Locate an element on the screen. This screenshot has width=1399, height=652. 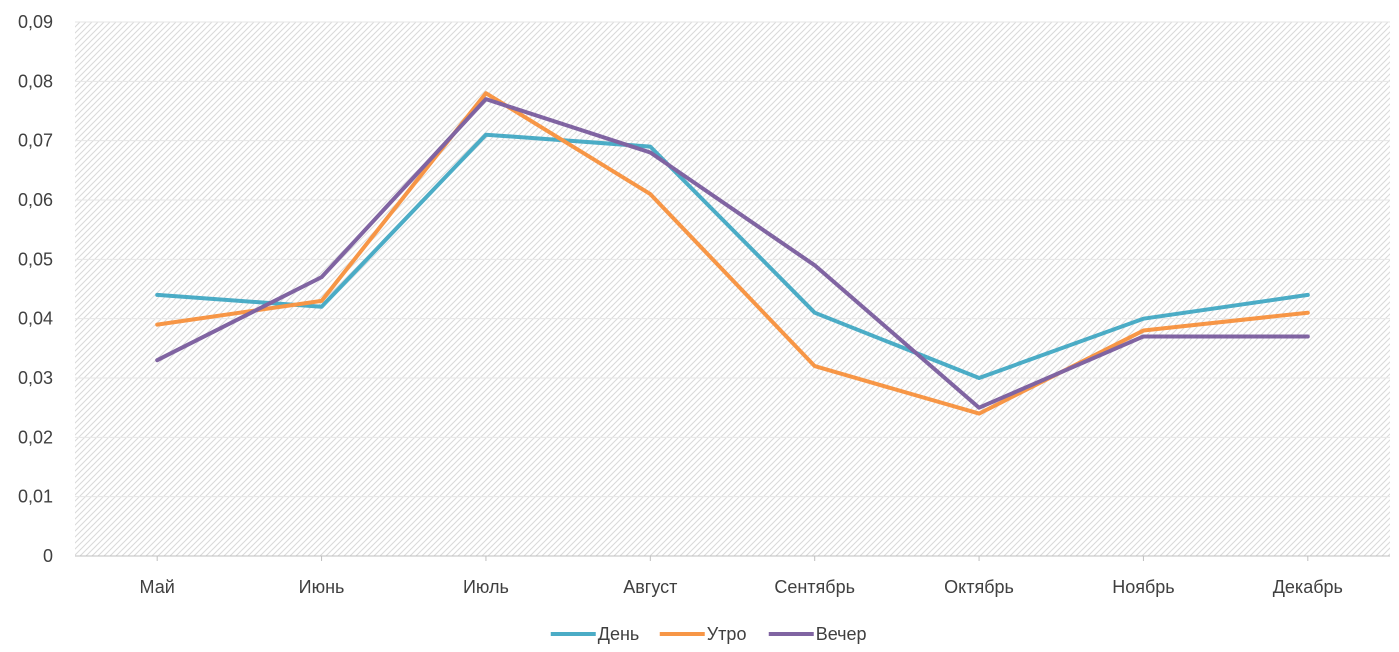
legend-label: День is located at coordinates (619, 634).